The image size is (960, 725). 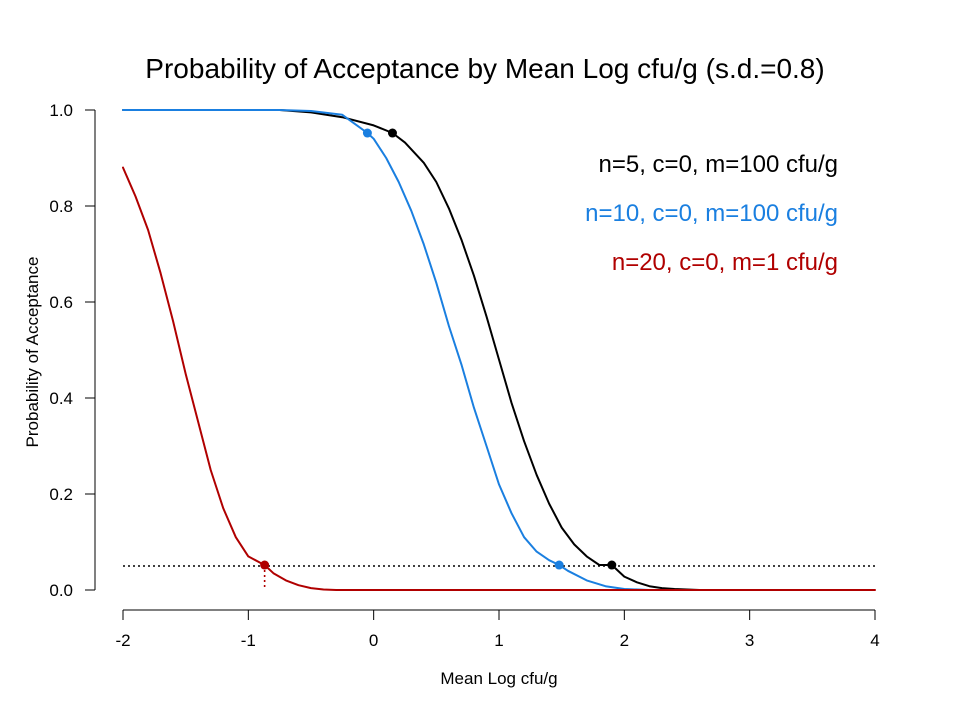 I want to click on y-tick-label: 0.0, so click(x=61, y=590).